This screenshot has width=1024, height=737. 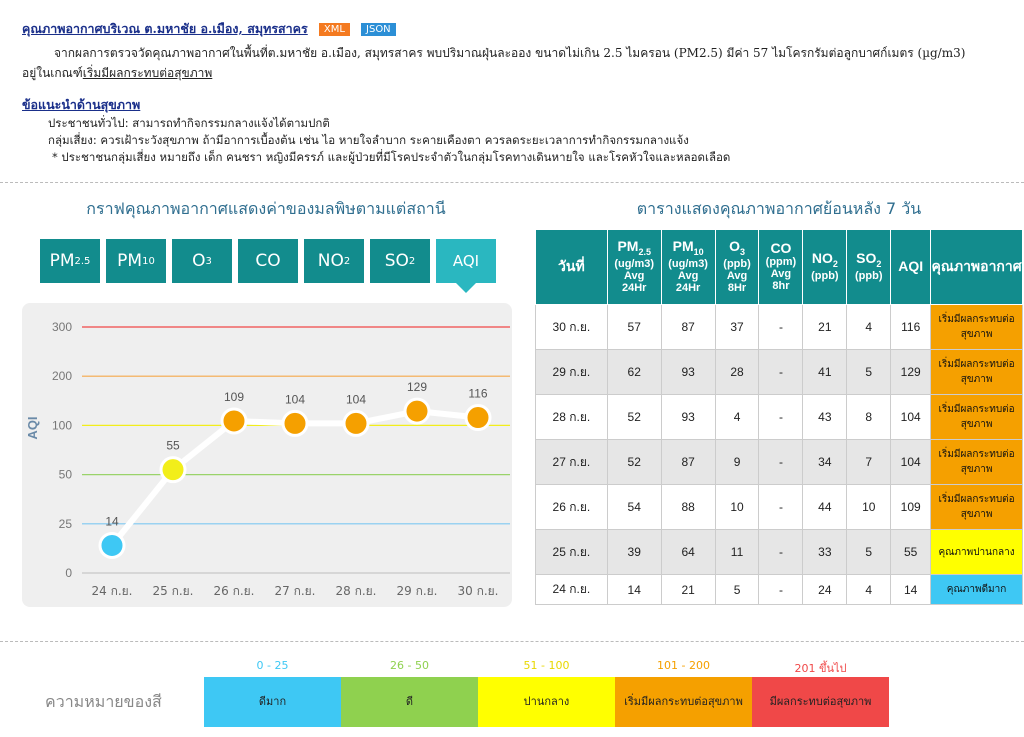 I want to click on col-pm10-unit: (ug/m3), so click(x=688, y=263).